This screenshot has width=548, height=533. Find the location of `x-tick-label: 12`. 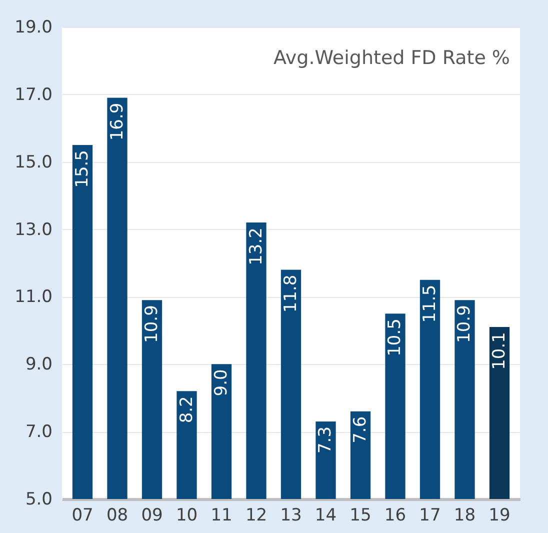

x-tick-label: 12 is located at coordinates (256, 516).